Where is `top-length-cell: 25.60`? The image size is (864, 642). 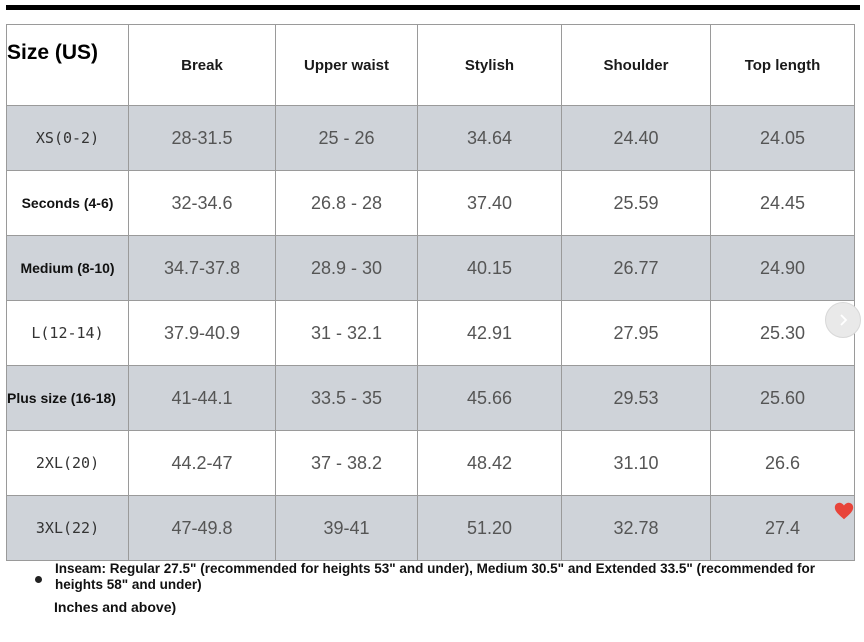
top-length-cell: 25.60 is located at coordinates (782, 398).